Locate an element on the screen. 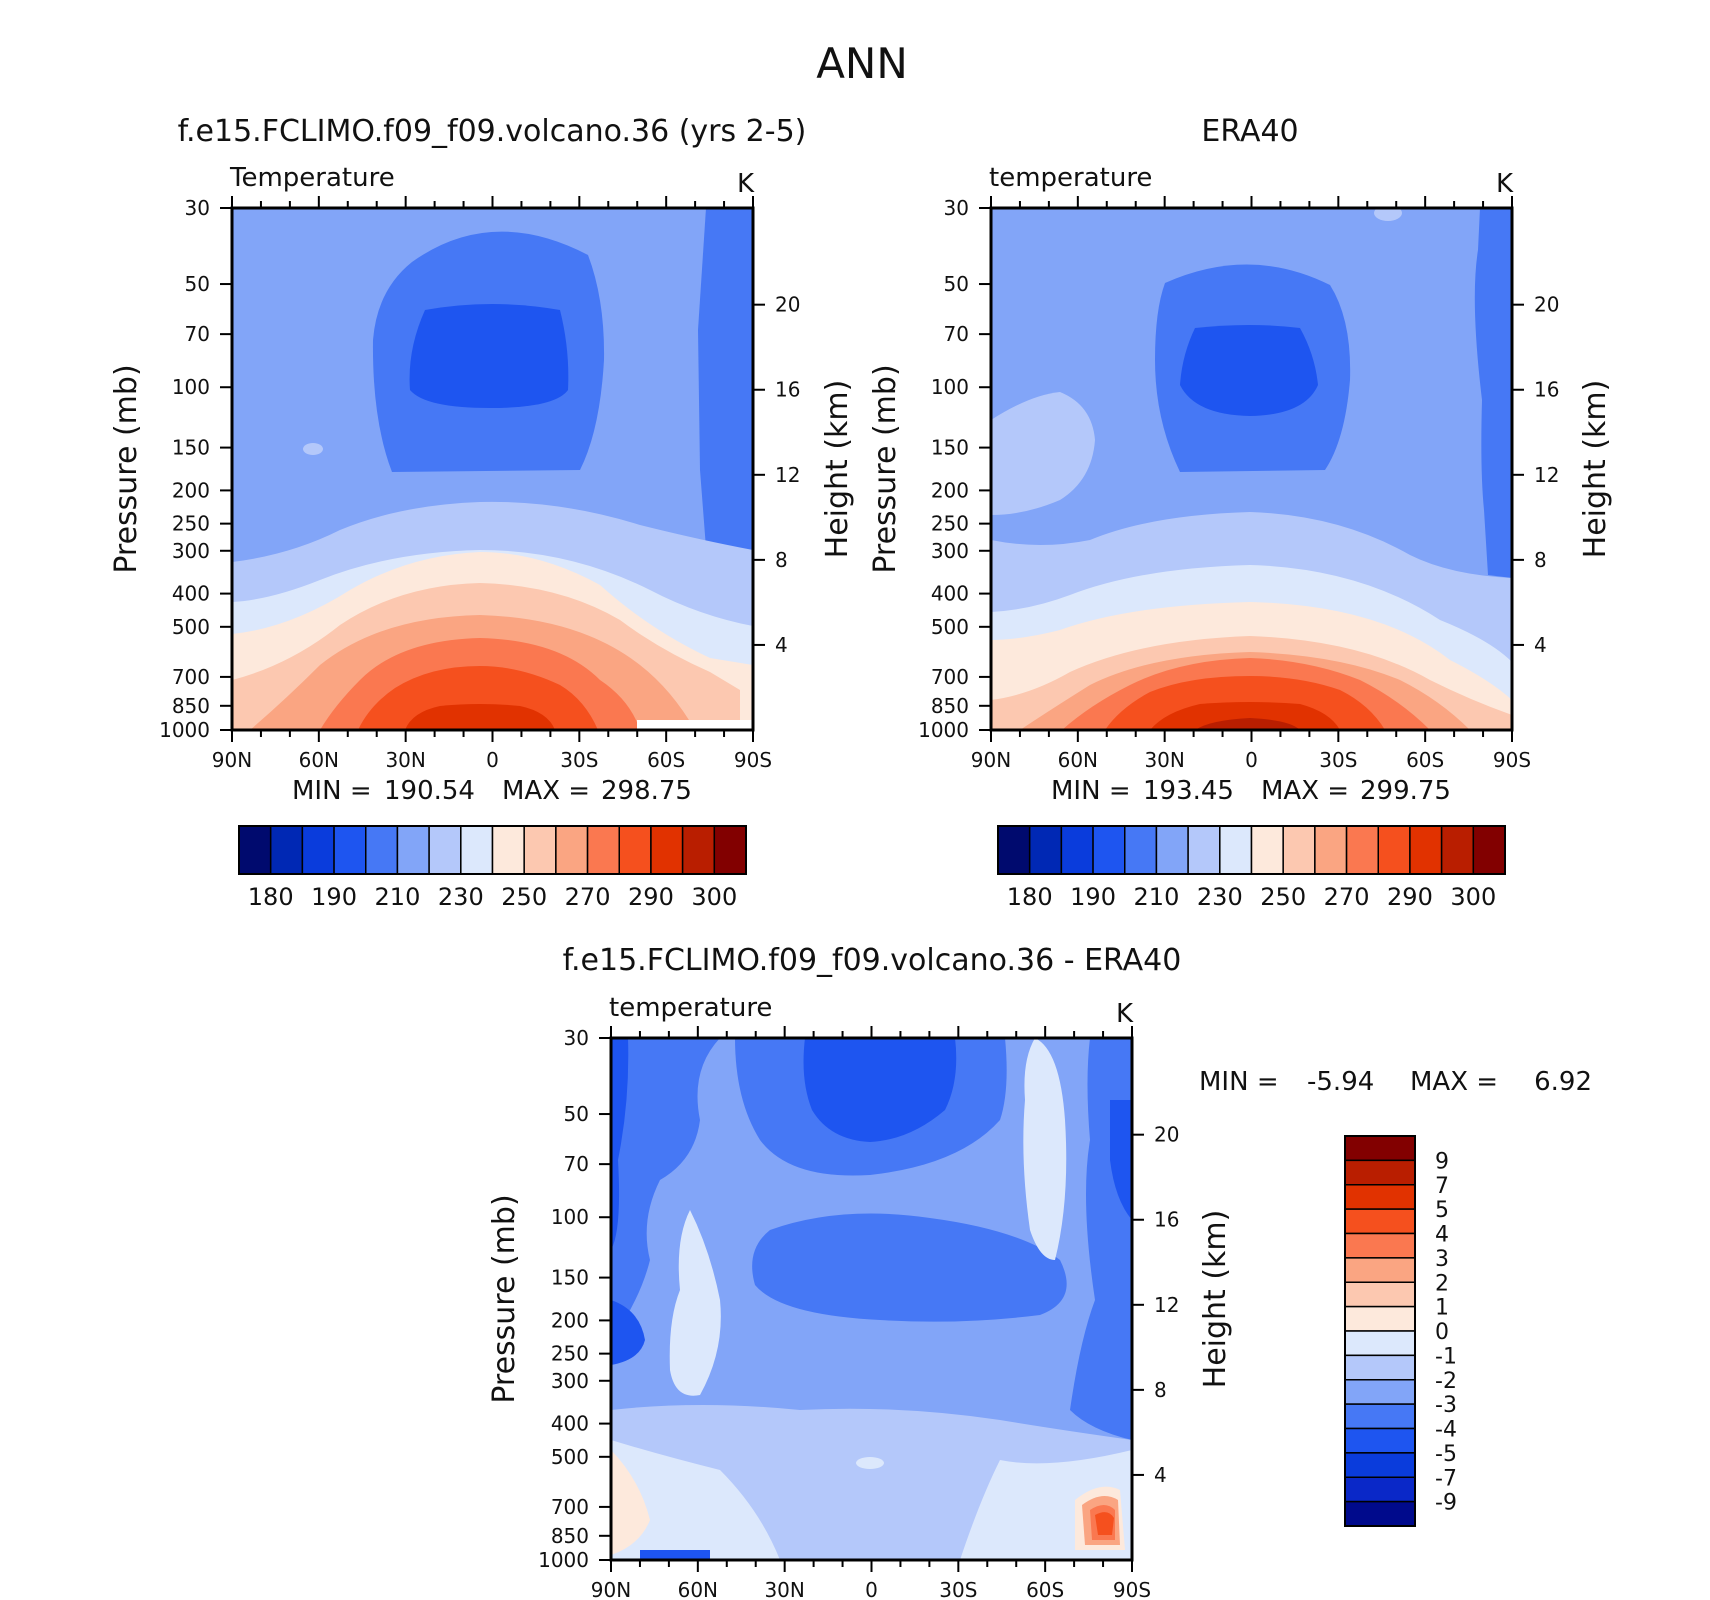 This screenshot has width=1710, height=1600. contour-band-minus1-east is located at coordinates (1045, 1149).